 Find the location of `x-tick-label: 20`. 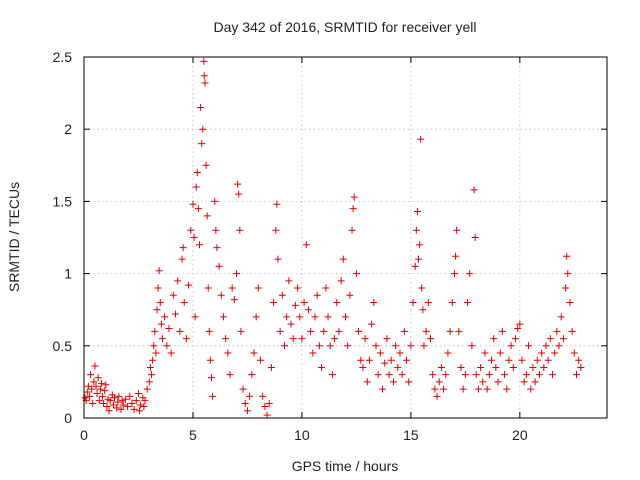

x-tick-label: 20 is located at coordinates (520, 435).